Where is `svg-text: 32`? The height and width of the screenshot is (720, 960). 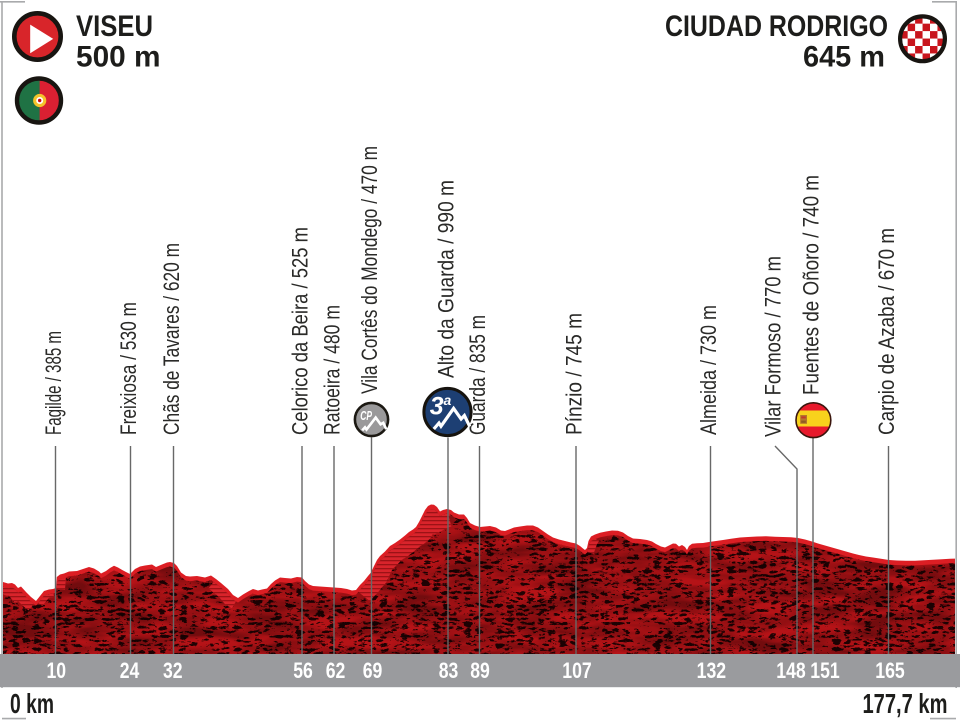
svg-text: 32 is located at coordinates (173, 670).